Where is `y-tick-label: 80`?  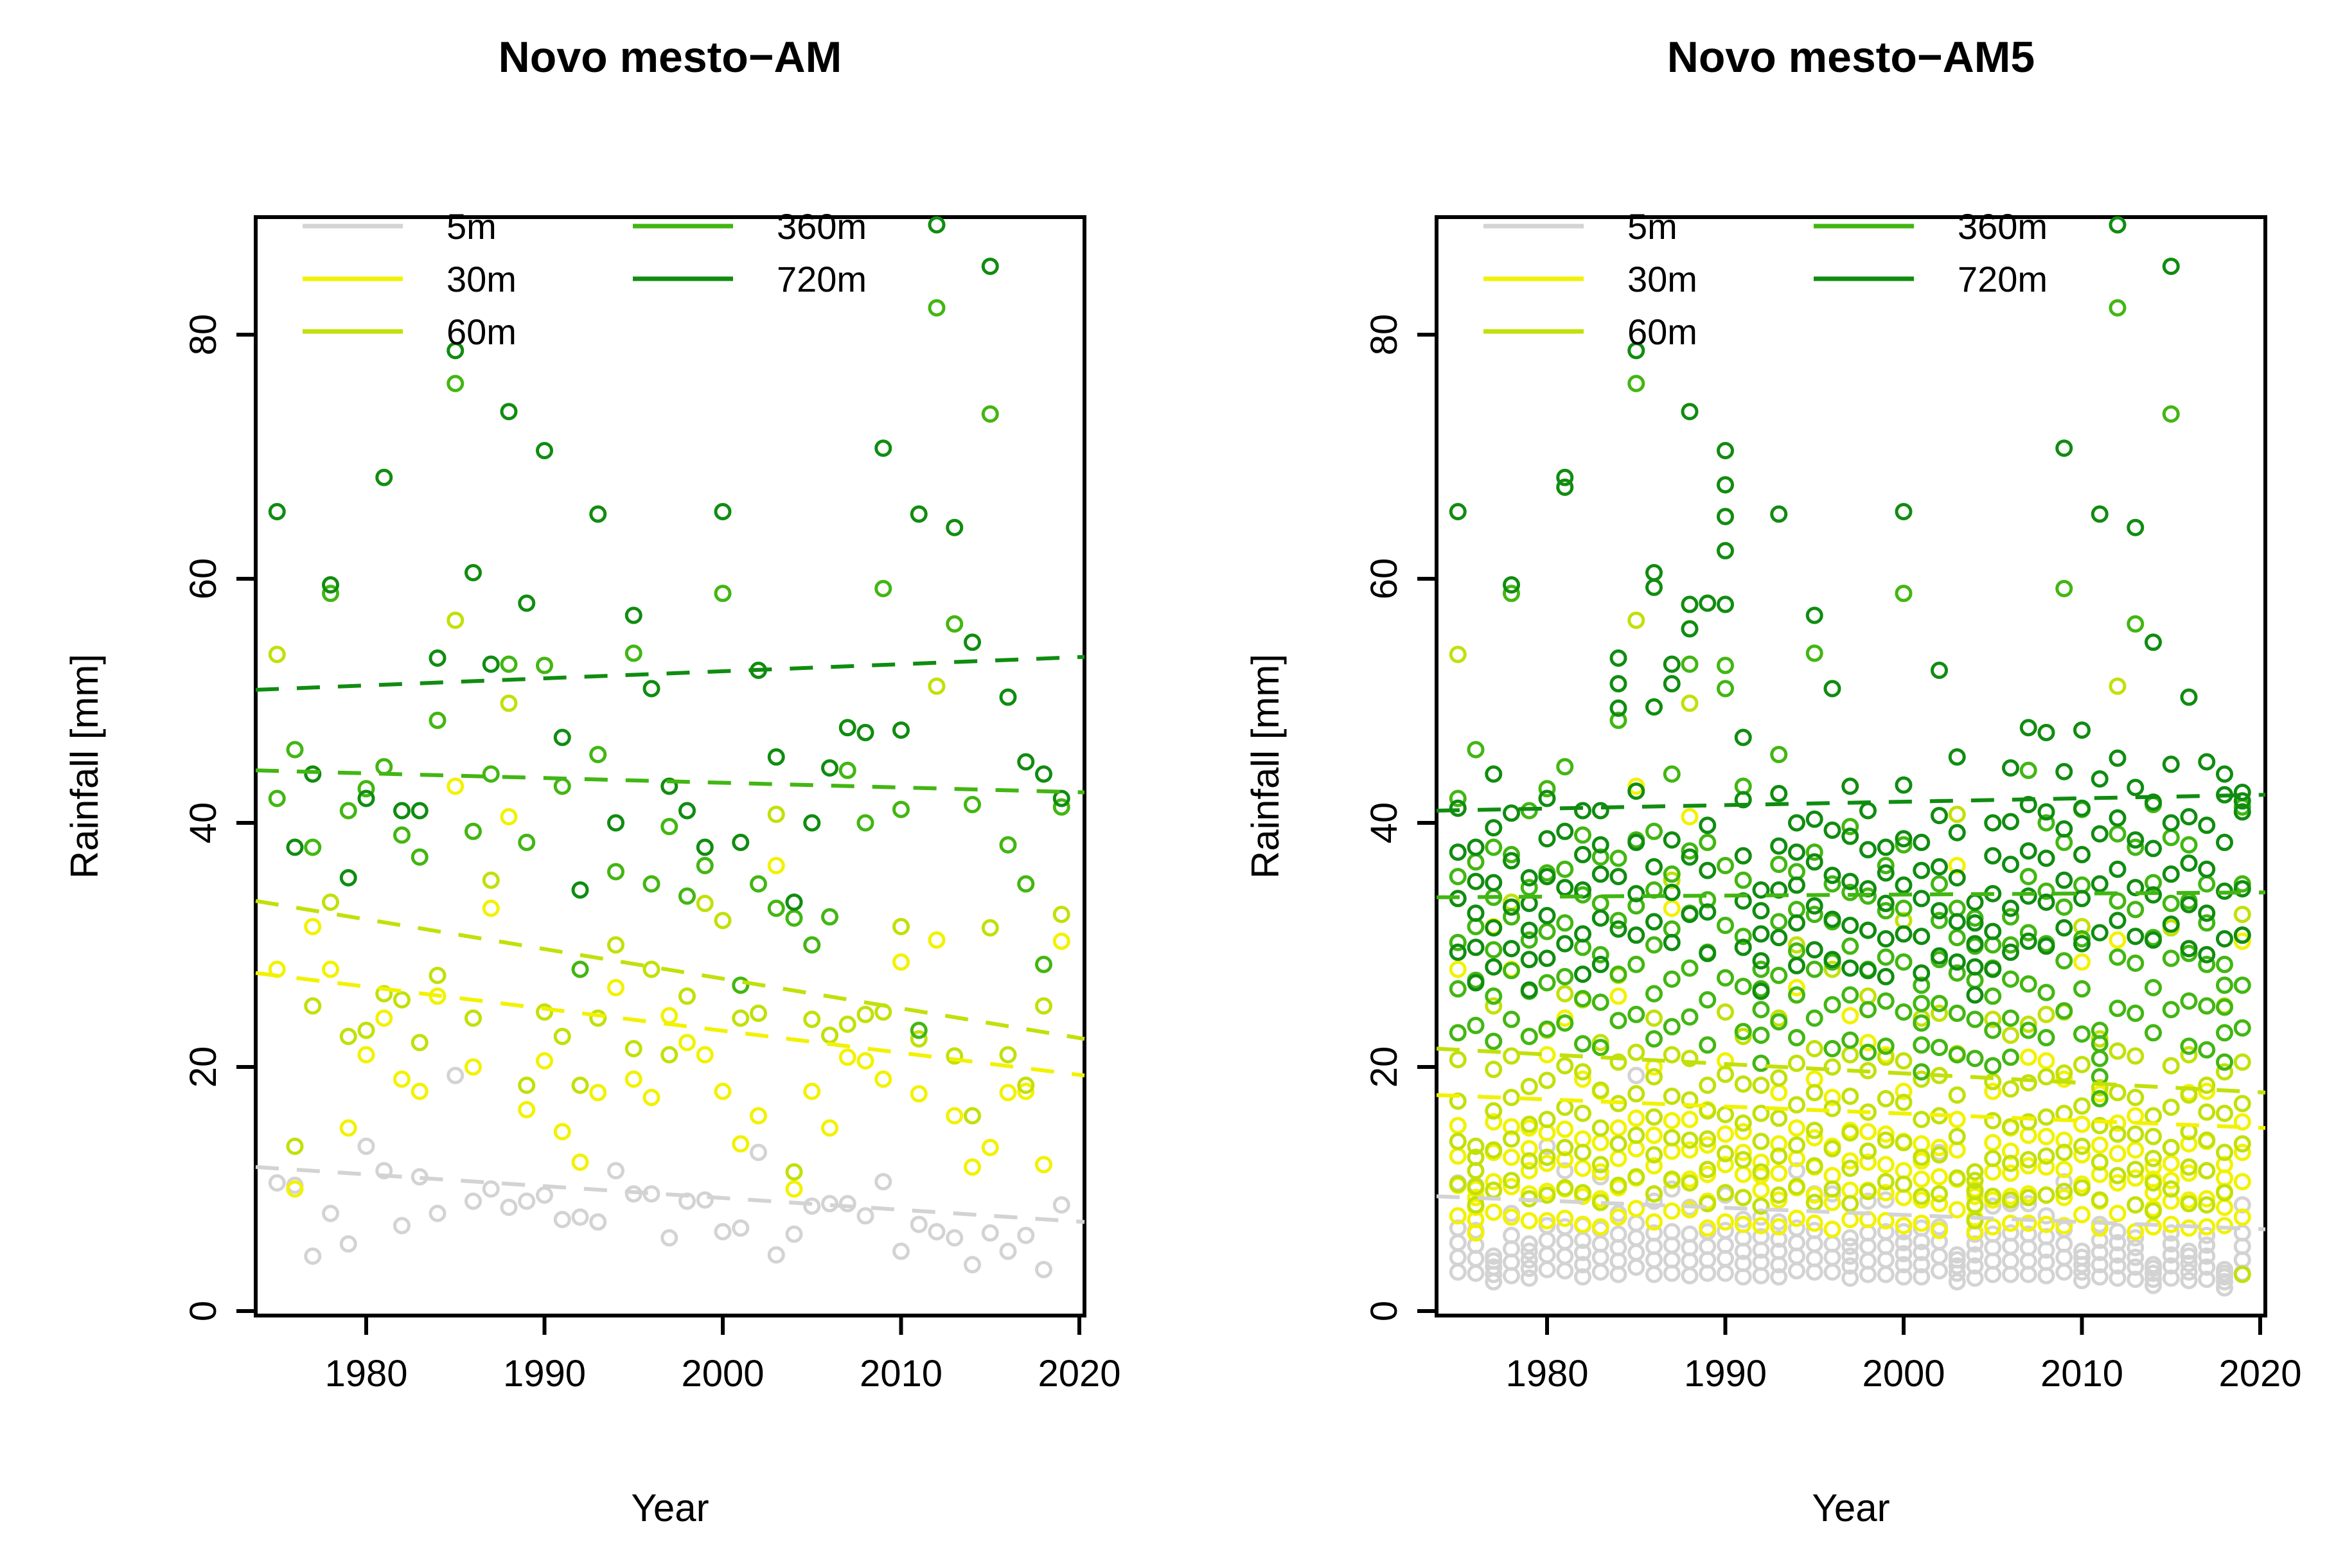 y-tick-label: 80 is located at coordinates (1384, 335).